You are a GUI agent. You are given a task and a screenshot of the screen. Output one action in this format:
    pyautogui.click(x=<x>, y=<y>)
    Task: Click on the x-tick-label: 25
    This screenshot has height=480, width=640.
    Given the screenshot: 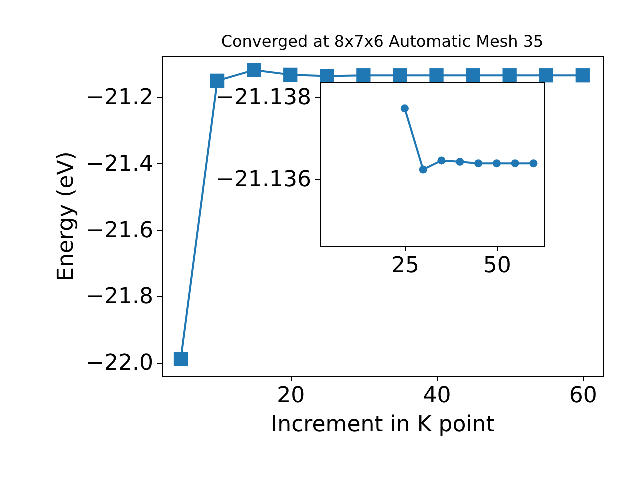 What is the action you would take?
    pyautogui.click(x=405, y=266)
    